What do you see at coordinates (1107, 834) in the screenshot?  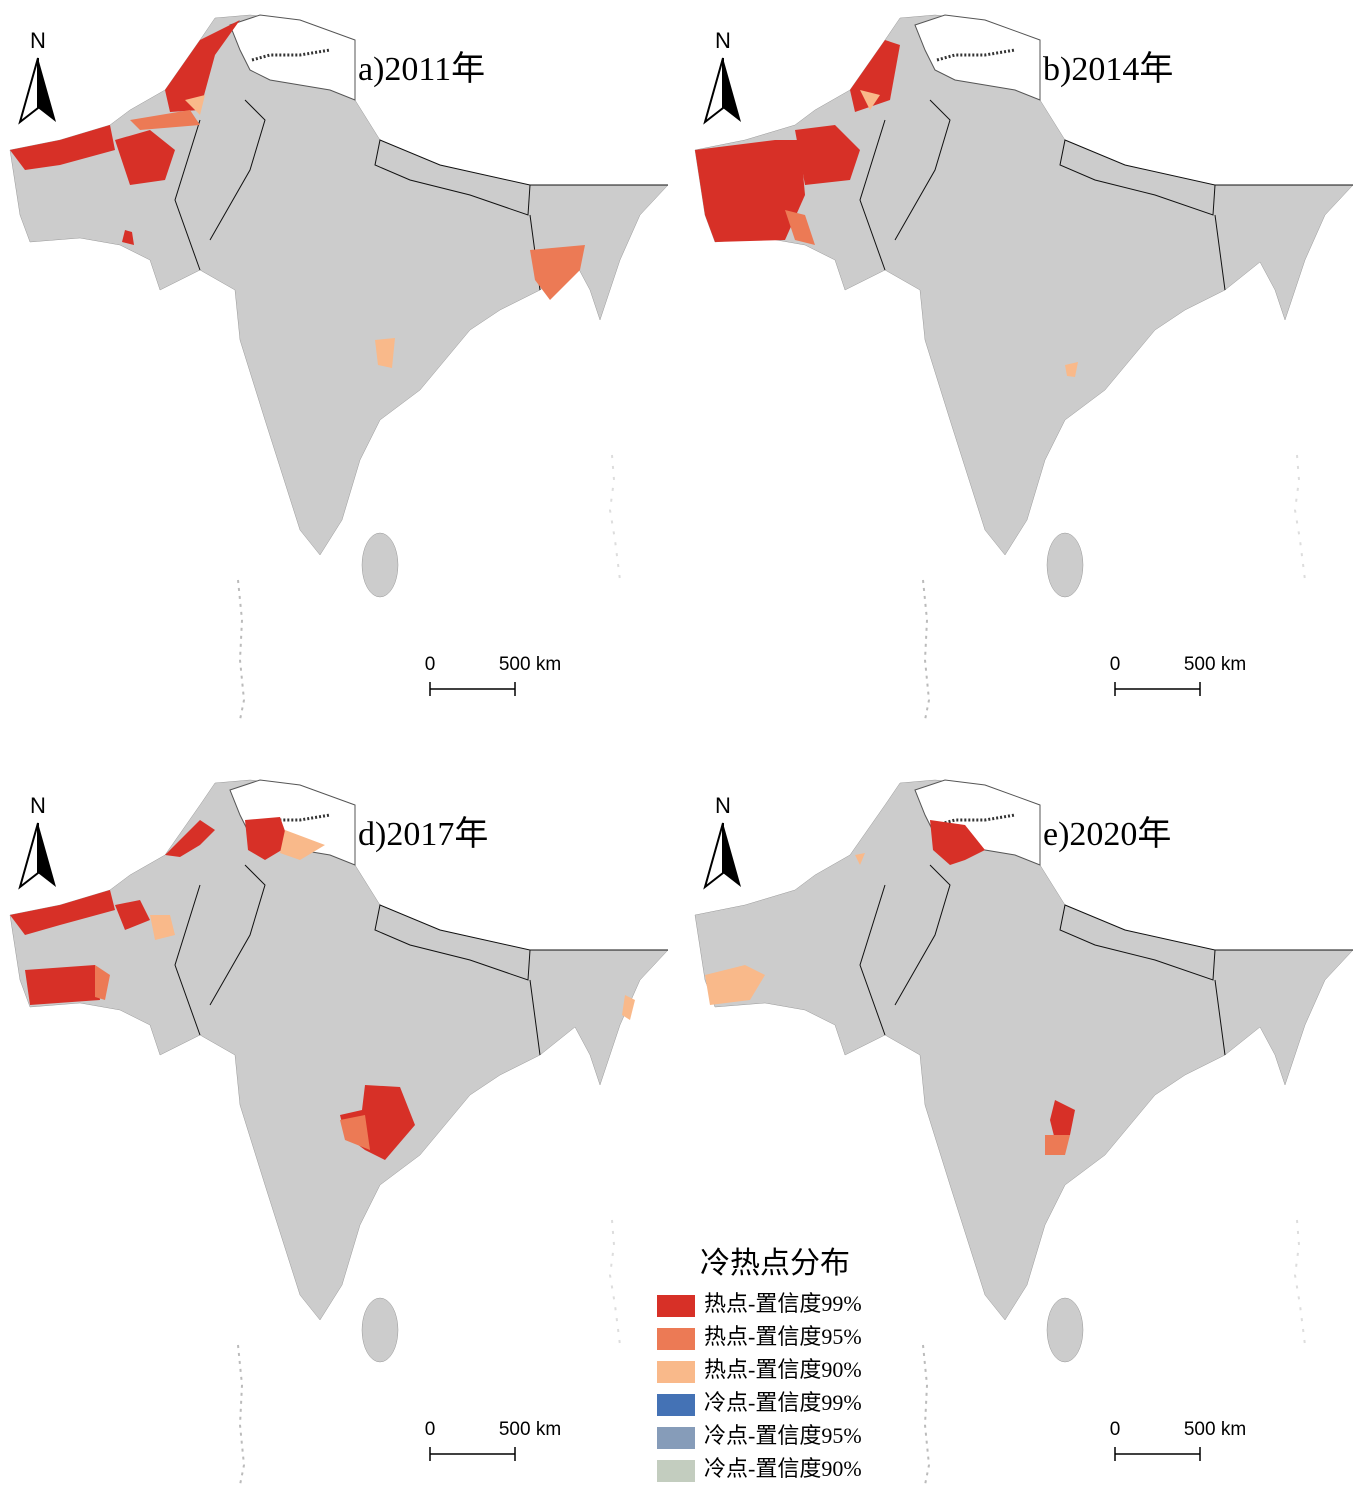 I see `panel-title: e)2020年` at bounding box center [1107, 834].